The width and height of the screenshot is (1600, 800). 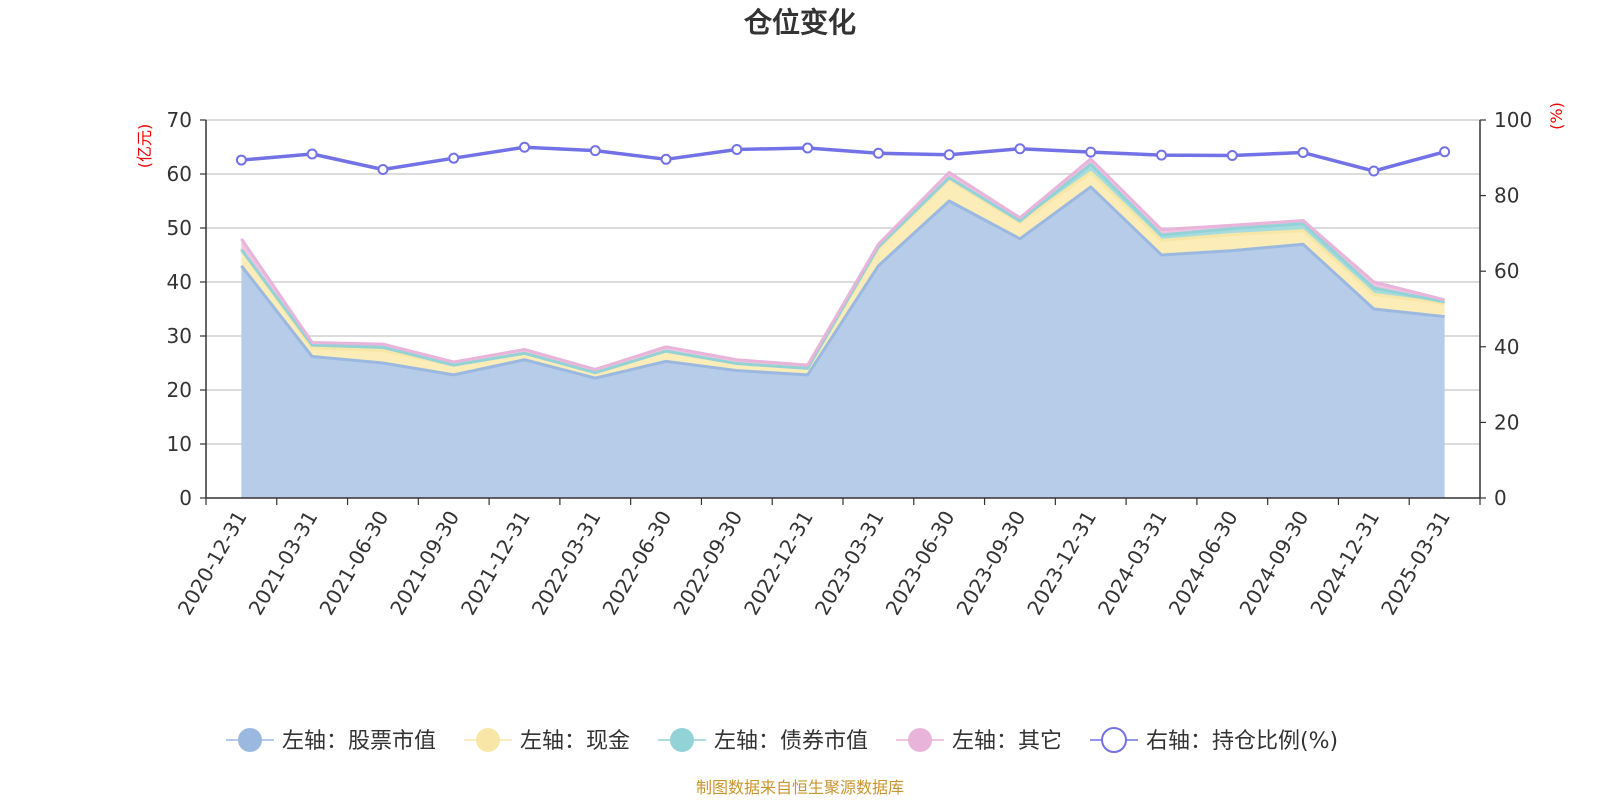 What do you see at coordinates (283, 563) in the screenshot?
I see `x-tick-label: 2021-03-31` at bounding box center [283, 563].